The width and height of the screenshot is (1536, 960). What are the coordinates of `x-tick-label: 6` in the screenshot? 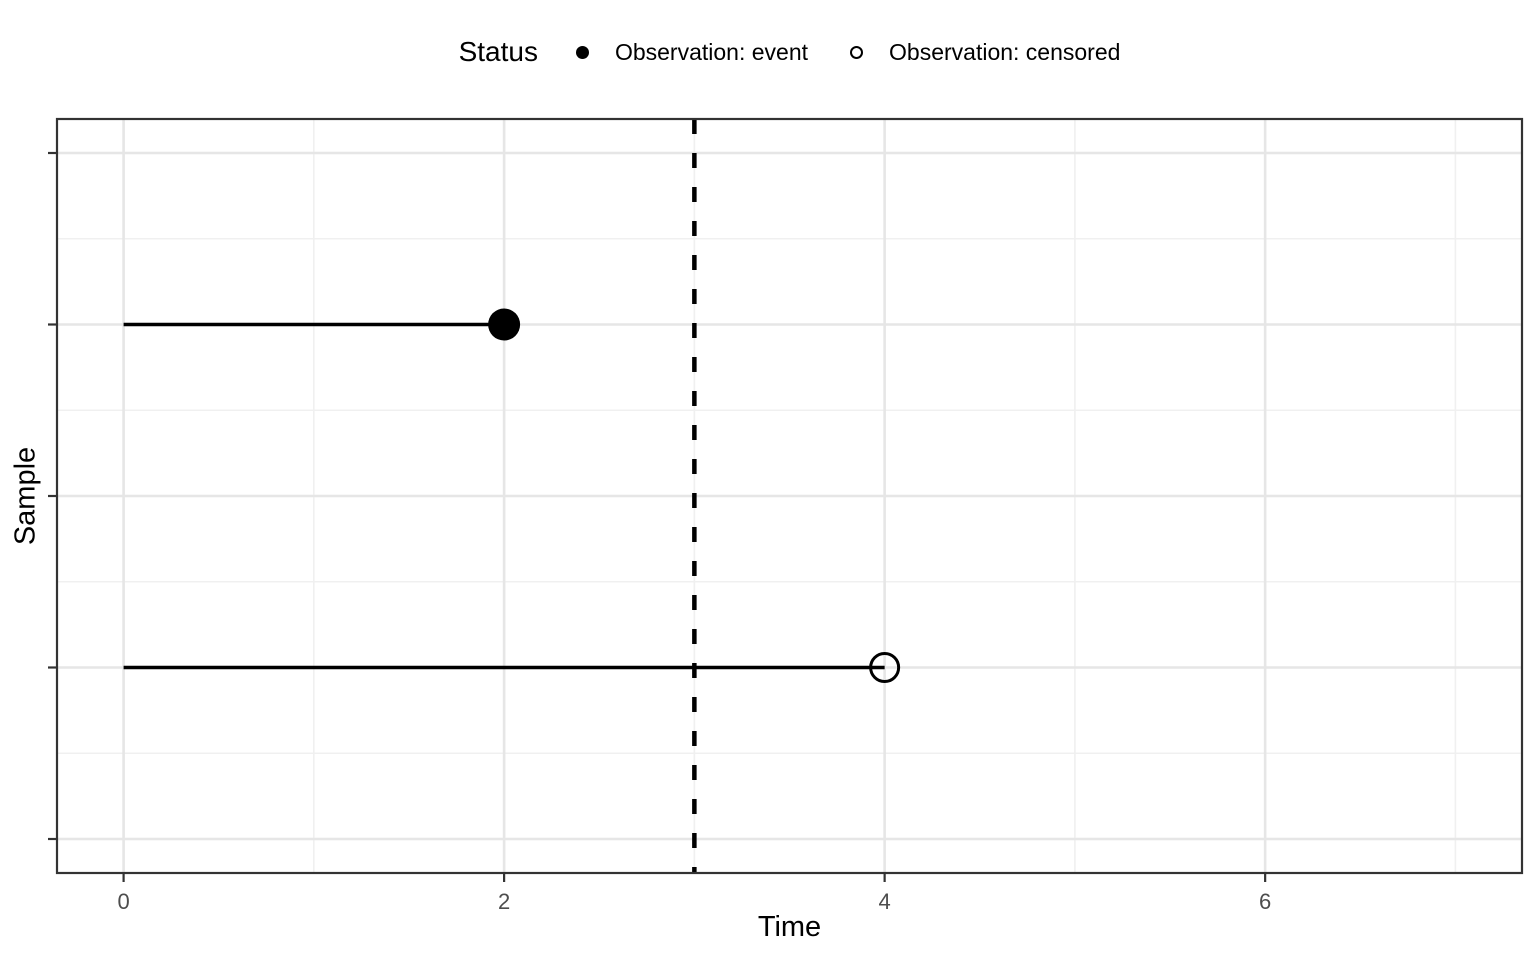 It's located at (1265, 901).